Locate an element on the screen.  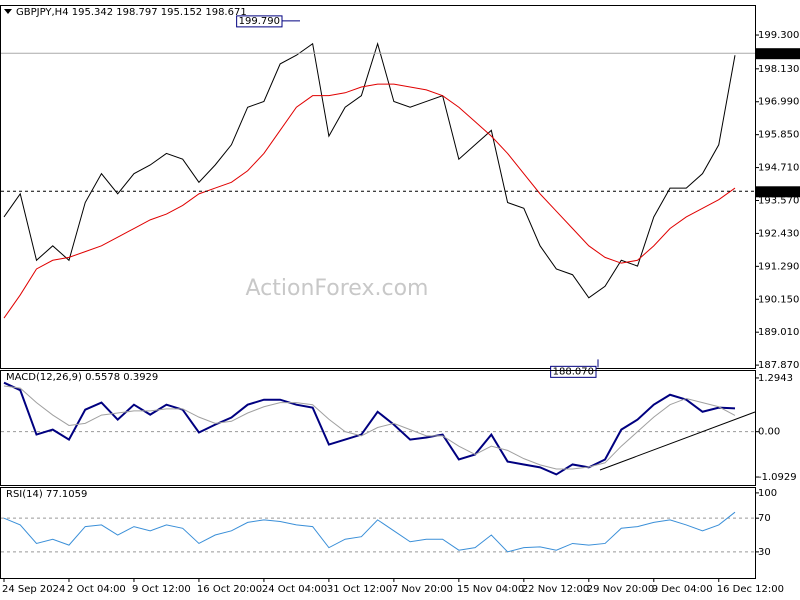
panel-title: MACD(12,26,9) 0.5578 0.3929 is located at coordinates (82, 377).